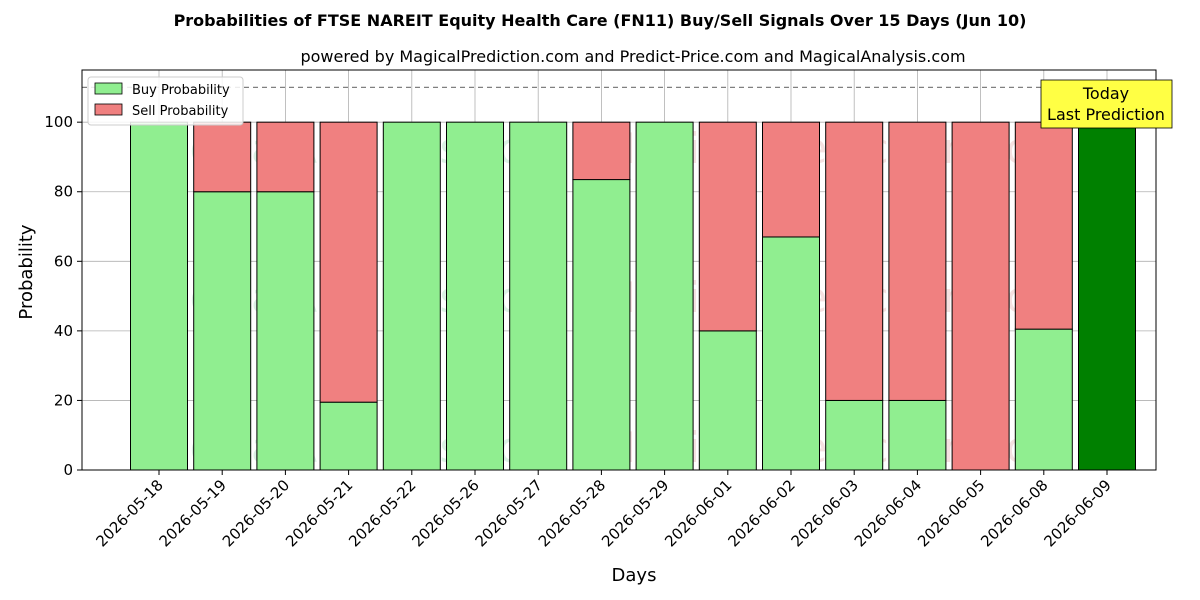 This screenshot has height=600, width=1200. What do you see at coordinates (382, 513) in the screenshot?
I see `x-tick-label: 2026-05-22` at bounding box center [382, 513].